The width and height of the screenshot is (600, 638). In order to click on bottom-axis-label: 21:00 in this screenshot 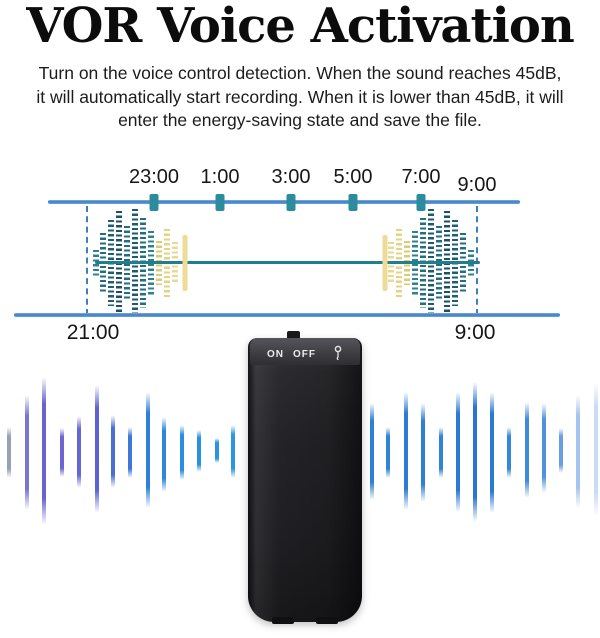, I will do `click(93, 332)`.